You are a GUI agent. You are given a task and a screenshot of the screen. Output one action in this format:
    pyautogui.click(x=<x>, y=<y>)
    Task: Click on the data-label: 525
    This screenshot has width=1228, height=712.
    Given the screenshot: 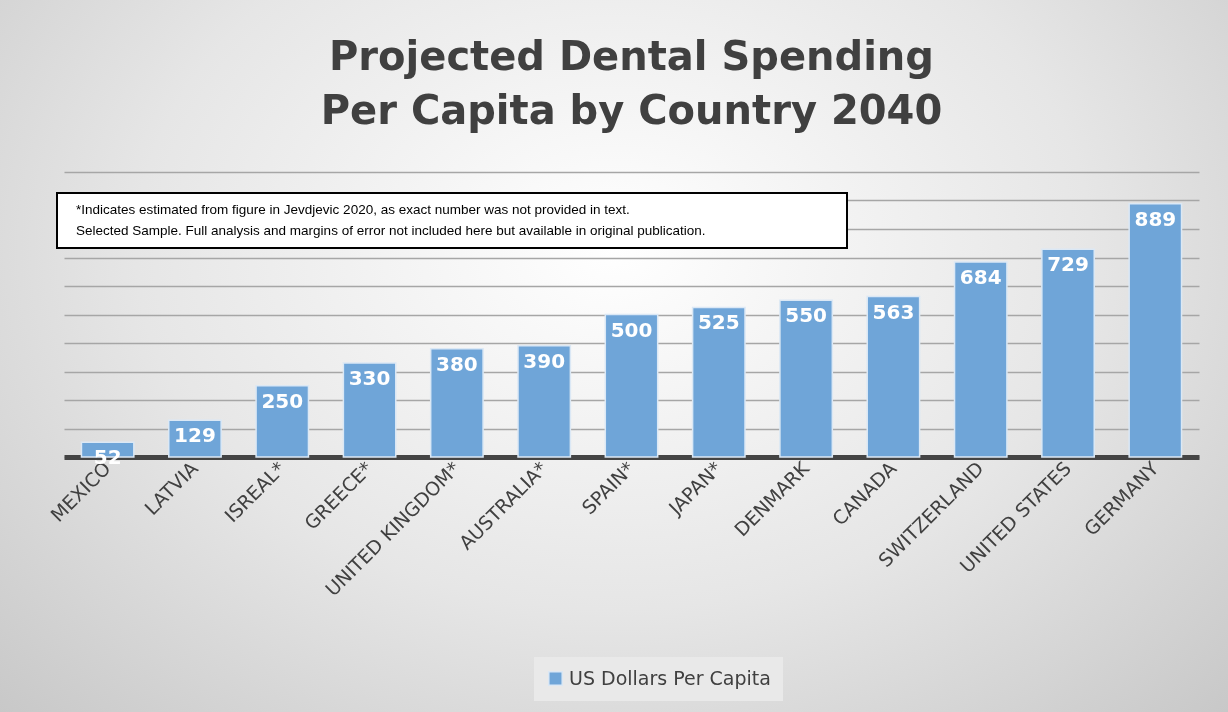 What is the action you would take?
    pyautogui.click(x=718, y=322)
    